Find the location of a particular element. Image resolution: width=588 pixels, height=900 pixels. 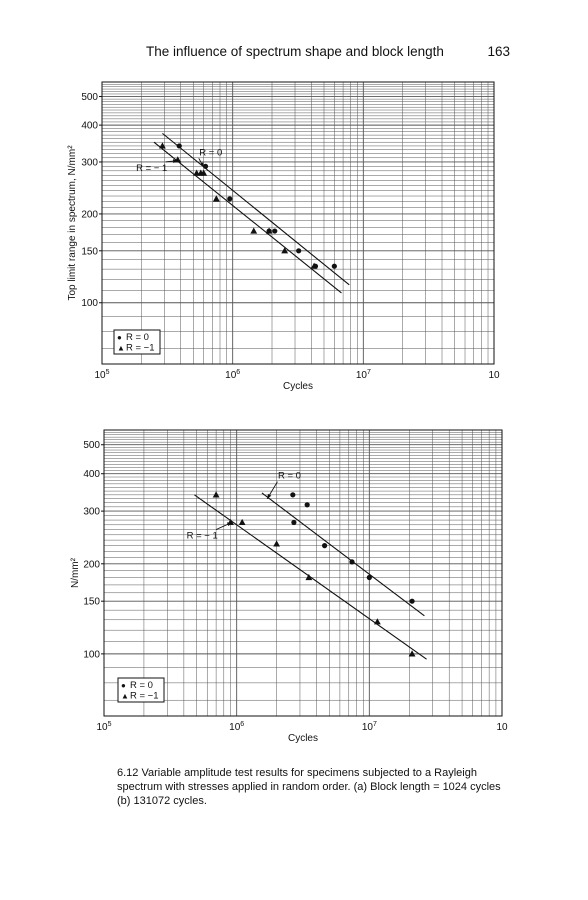

y-axis-title: Top limit range in spectrum, N/mm² is located at coordinates (72, 223).